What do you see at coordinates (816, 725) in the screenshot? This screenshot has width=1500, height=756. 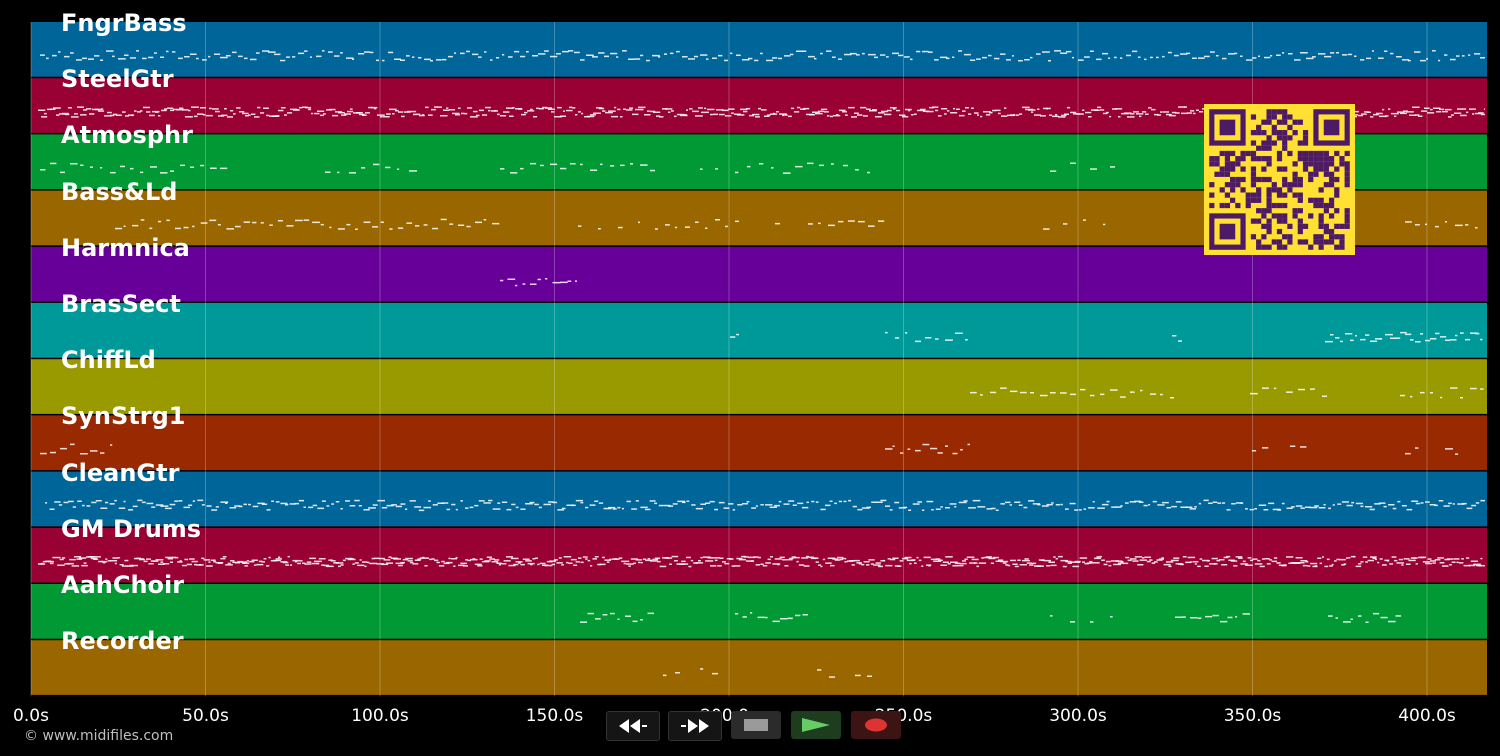 I see `play-button` at bounding box center [816, 725].